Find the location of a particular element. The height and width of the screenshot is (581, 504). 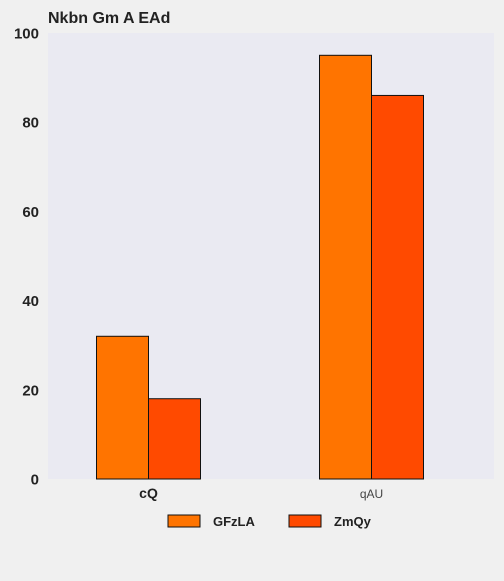

x-axis: cQ qAU is located at coordinates (261, 493).